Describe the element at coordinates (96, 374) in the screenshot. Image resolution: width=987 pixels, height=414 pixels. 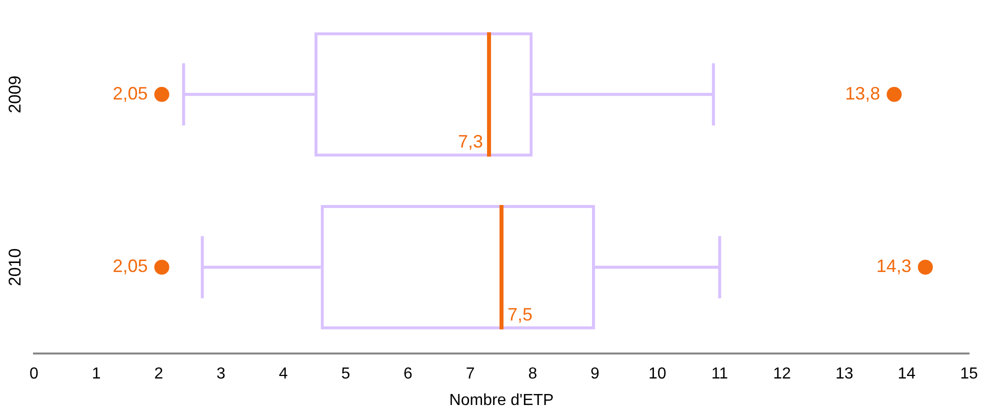
I see `x-tick-label: 1` at that location.